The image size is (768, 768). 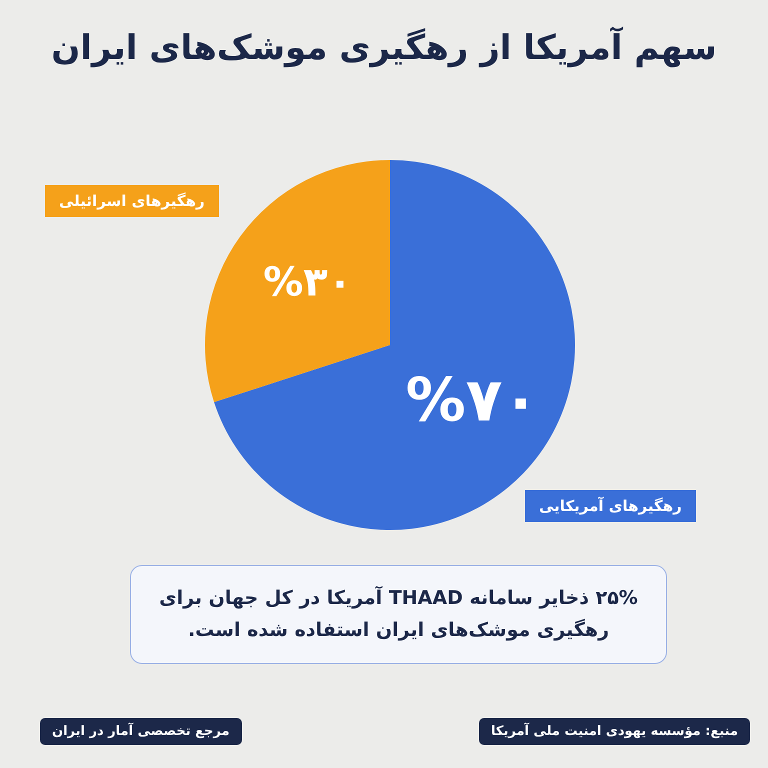 What do you see at coordinates (472, 400) in the screenshot?
I see `data-label: %۷۰` at bounding box center [472, 400].